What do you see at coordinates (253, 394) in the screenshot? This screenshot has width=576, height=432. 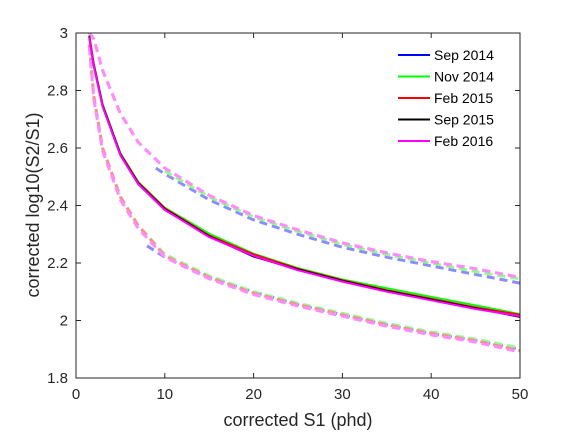 I see `x-tick-label: 20` at bounding box center [253, 394].